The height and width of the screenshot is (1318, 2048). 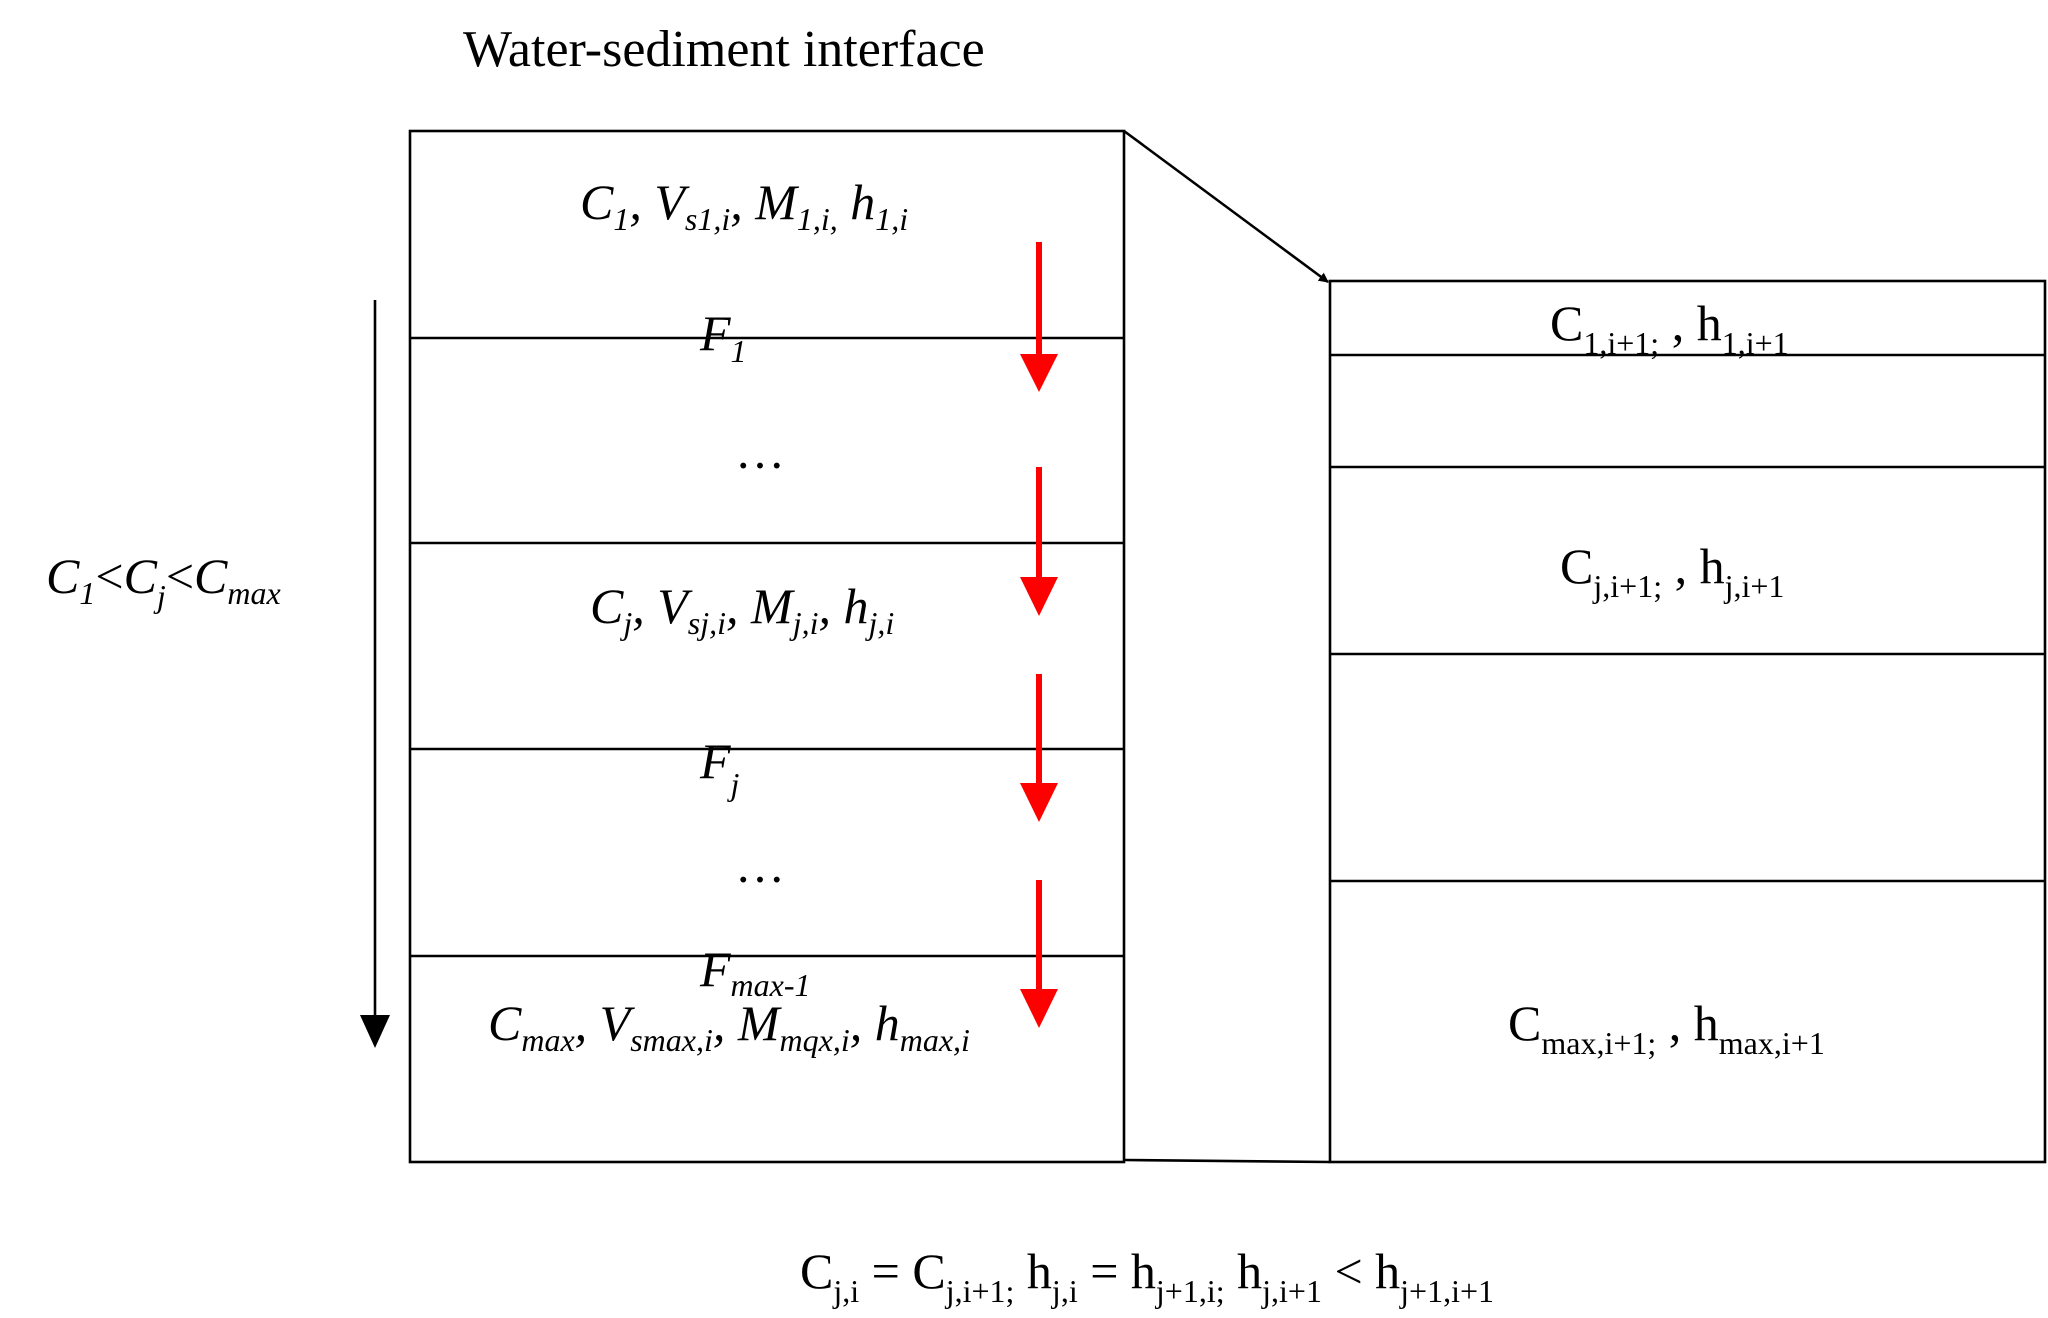 What do you see at coordinates (1669, 328) in the screenshot?
I see `right-layer-1-params: C1,i+1; , h1,i+1` at bounding box center [1669, 328].